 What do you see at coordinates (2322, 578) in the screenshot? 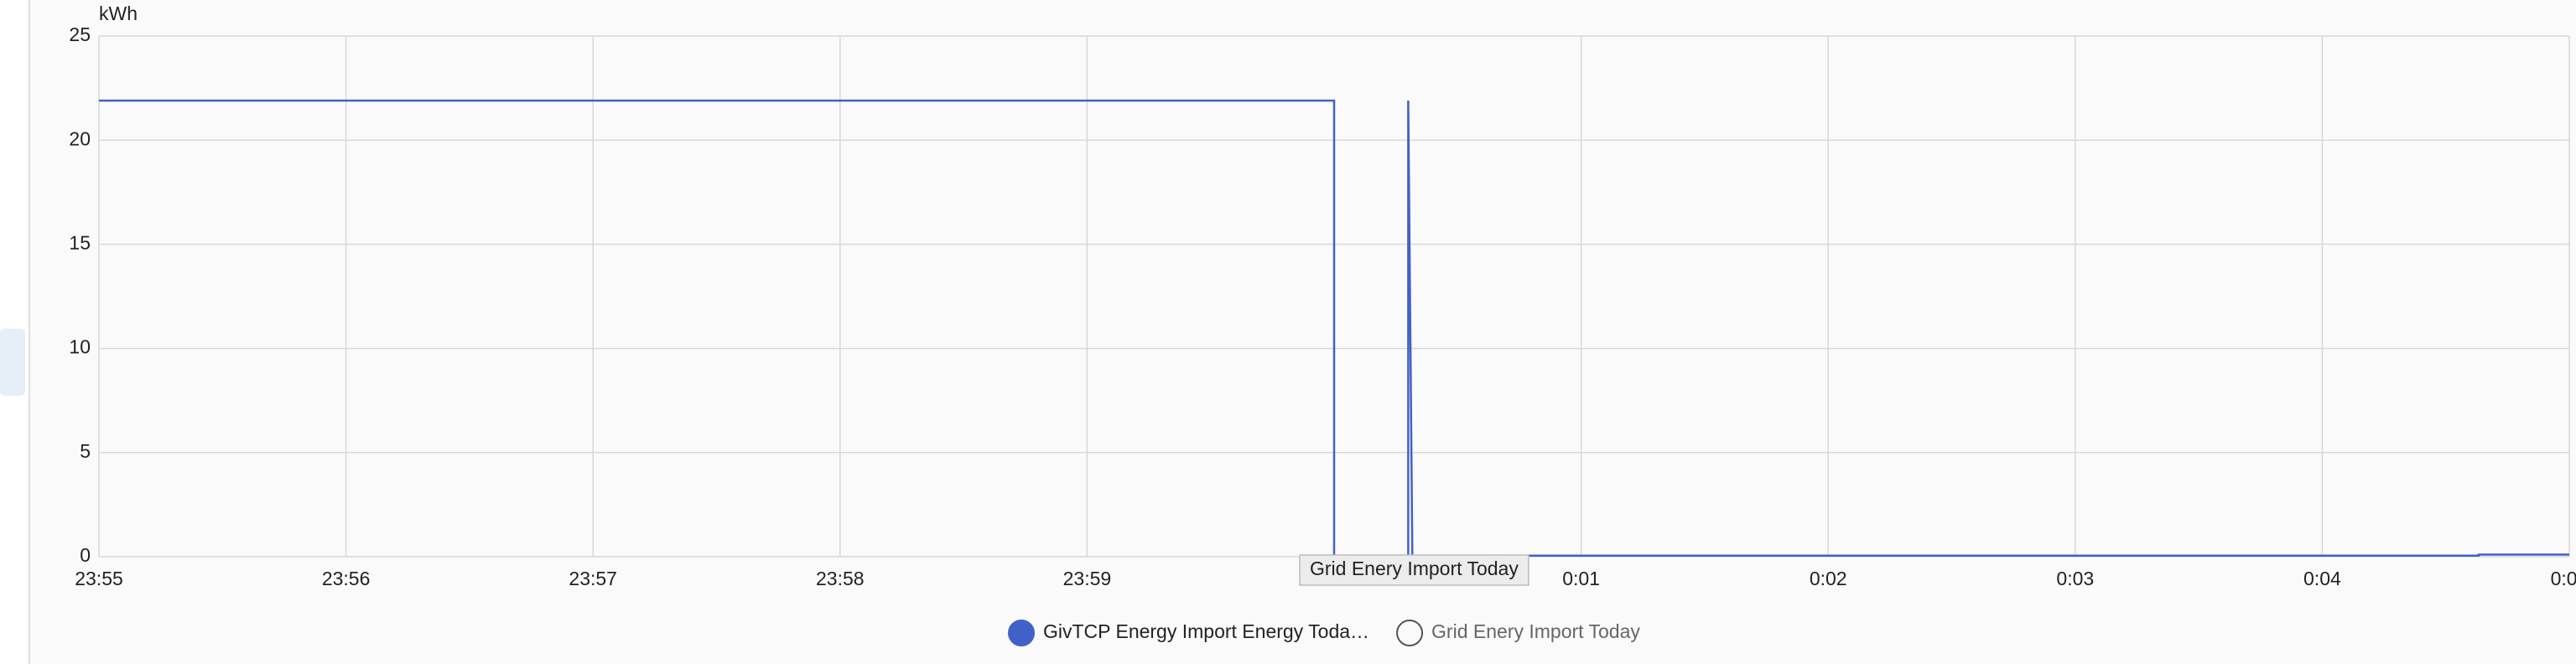
I see `x-tick-label: 0:04` at bounding box center [2322, 578].